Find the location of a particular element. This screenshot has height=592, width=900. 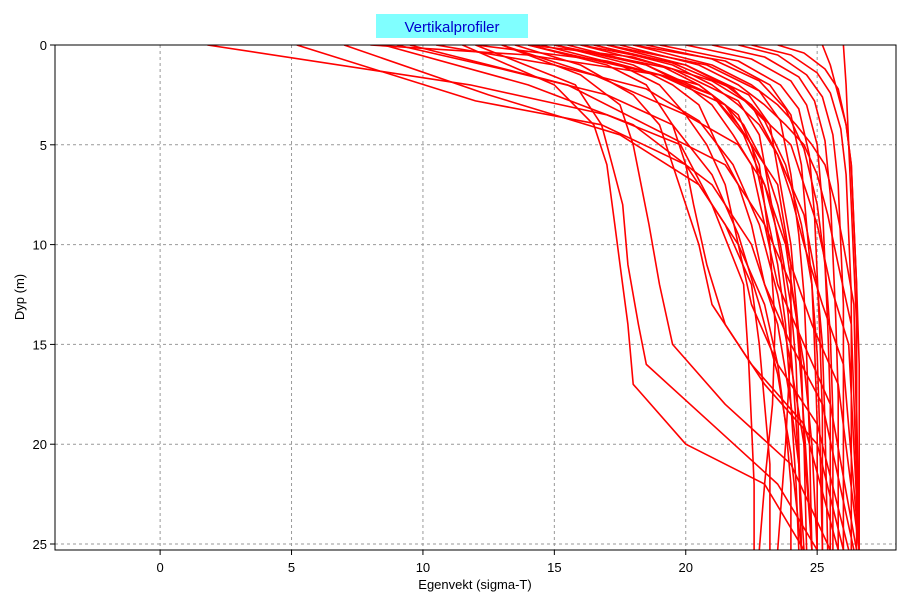

x-tick-label: 25 is located at coordinates (817, 567).